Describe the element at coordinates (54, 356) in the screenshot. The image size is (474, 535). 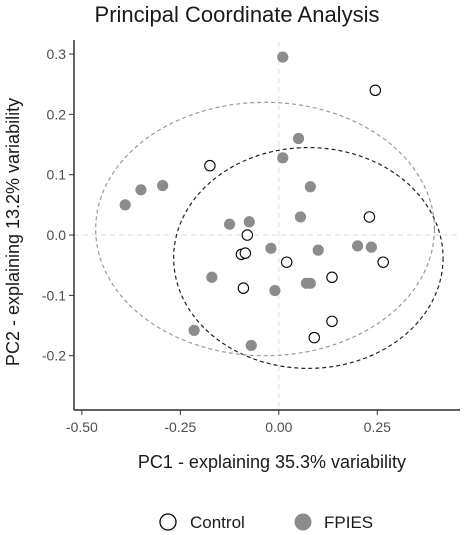
I see `y-tick-label: -0.2` at that location.